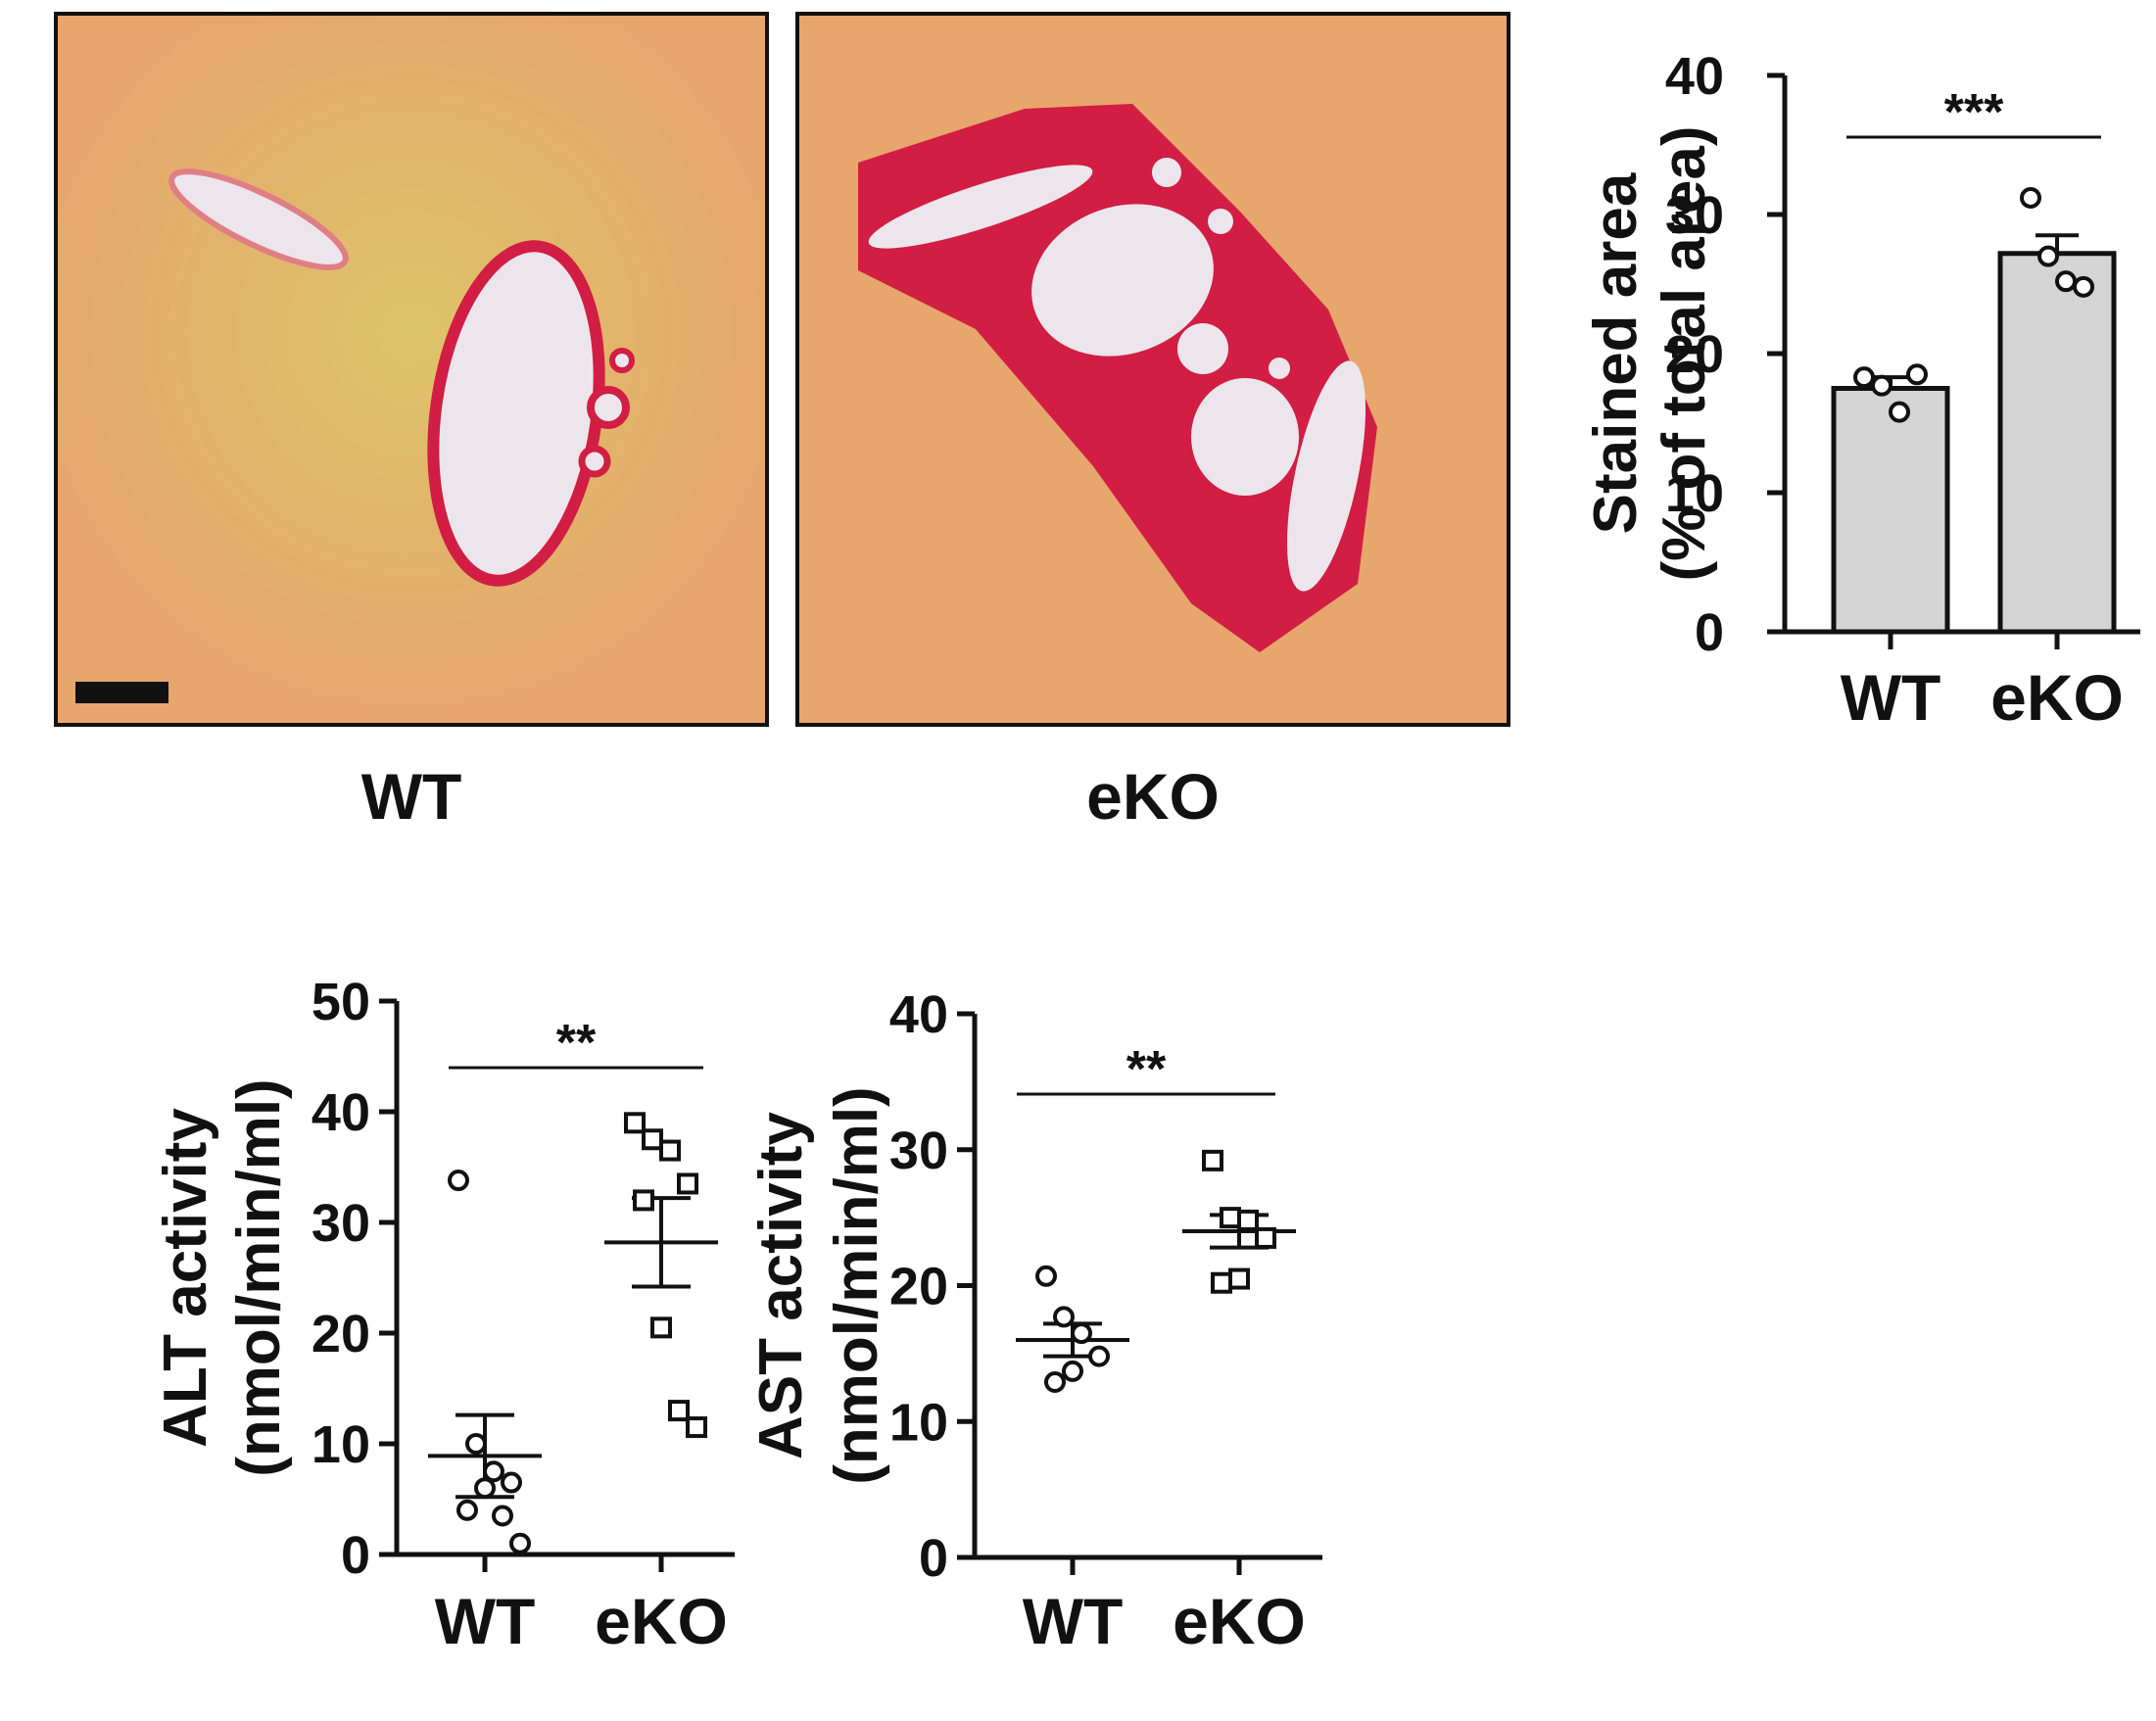 This screenshot has height=1721, width=2156. Describe the element at coordinates (918, 1151) in the screenshot. I see `ast-activity-y-tick-label: 30` at that location.